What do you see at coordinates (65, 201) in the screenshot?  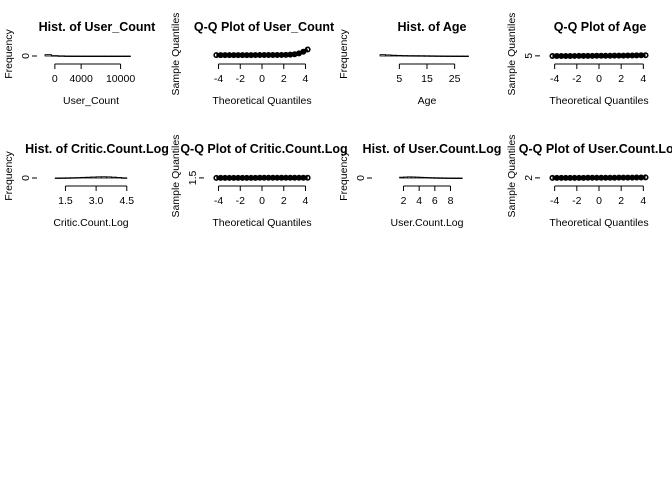 I see `x-tick-label: 1.5` at bounding box center [65, 201].